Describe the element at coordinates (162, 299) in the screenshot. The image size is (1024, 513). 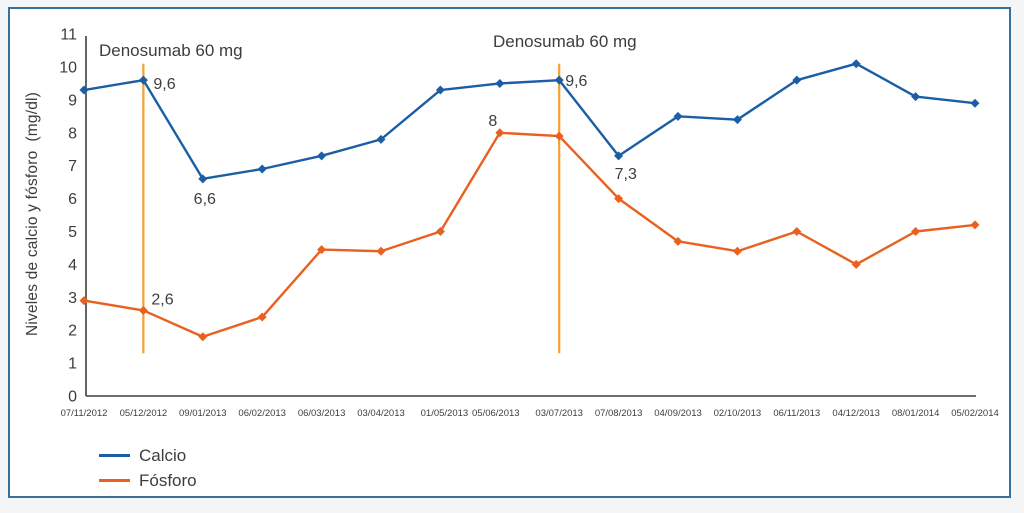
I see `data-label: 2,6` at that location.